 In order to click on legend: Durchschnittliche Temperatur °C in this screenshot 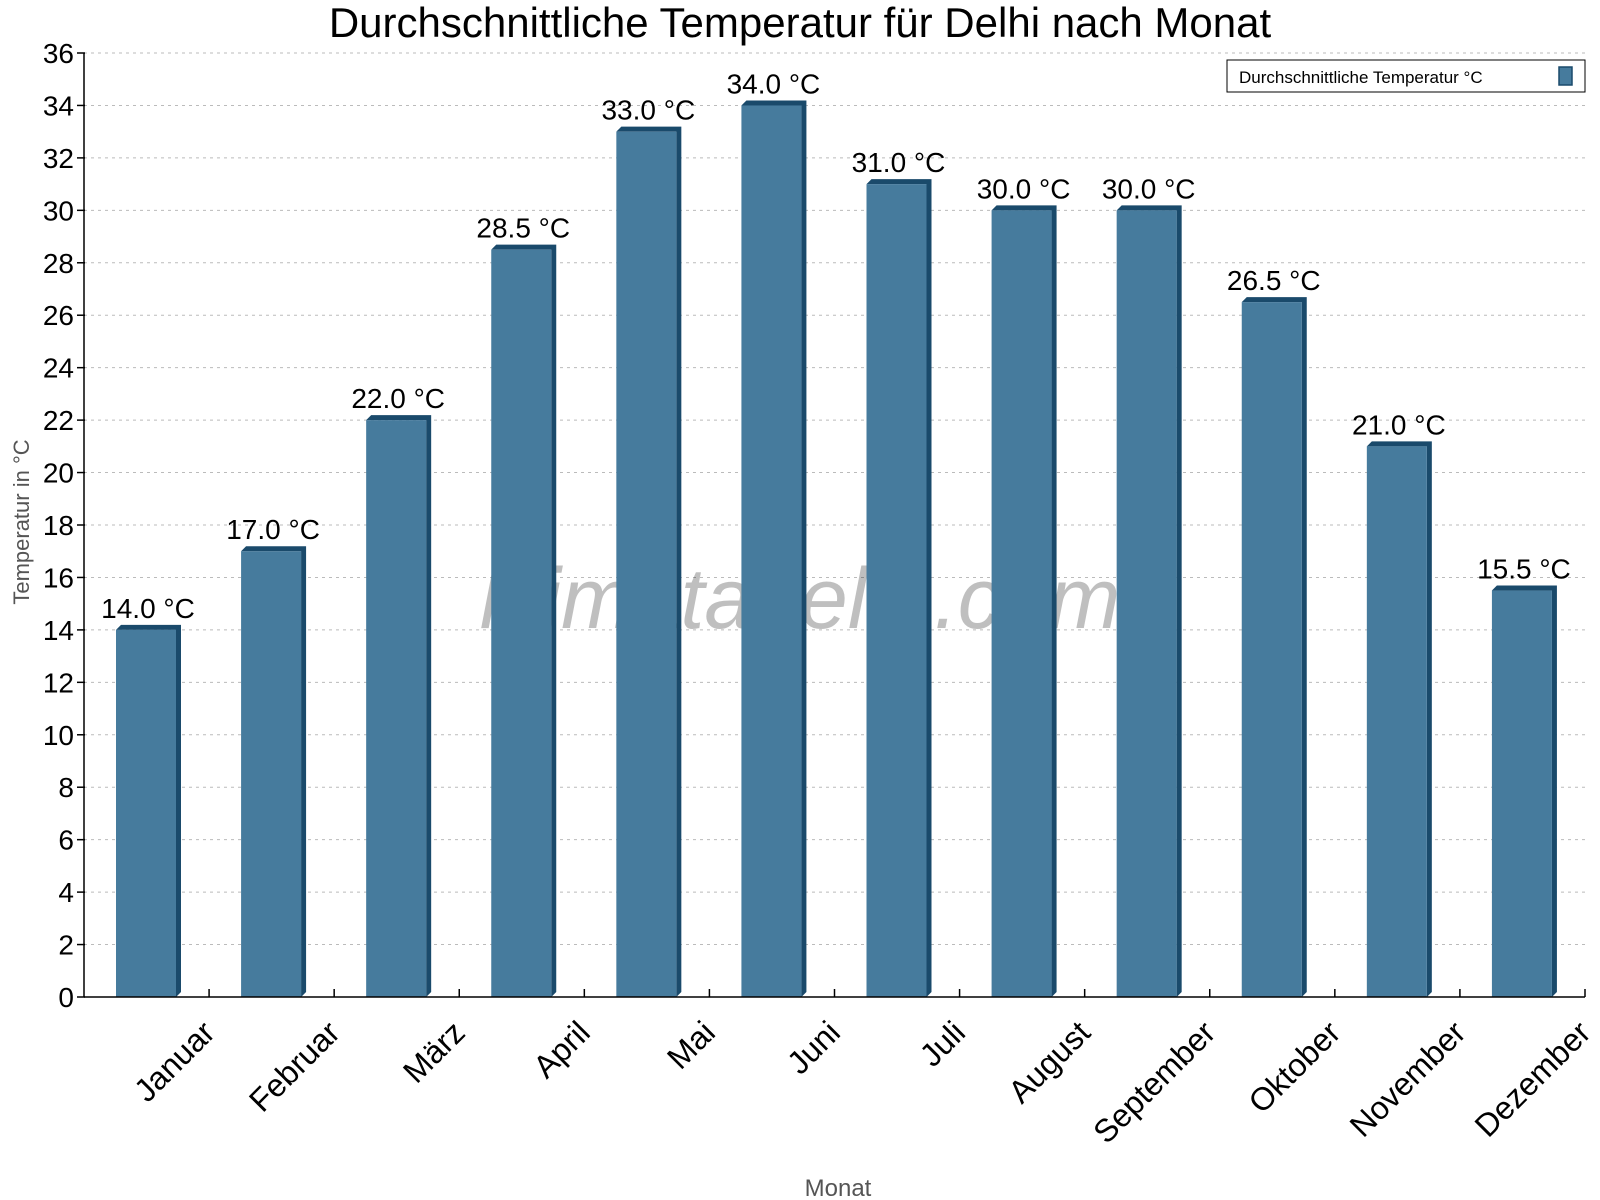, I will do `click(1406, 76)`.